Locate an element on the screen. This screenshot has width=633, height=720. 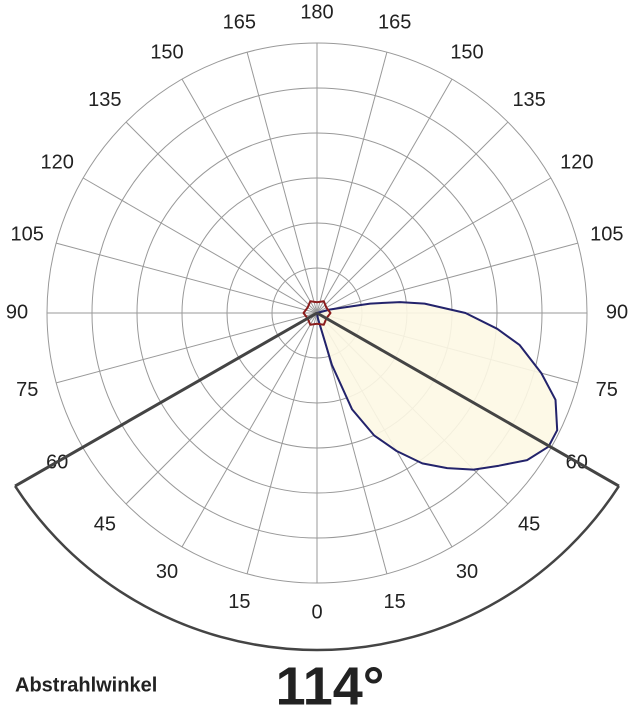
beam-angle-label: Abstrahlwinkel is located at coordinates (86, 685).